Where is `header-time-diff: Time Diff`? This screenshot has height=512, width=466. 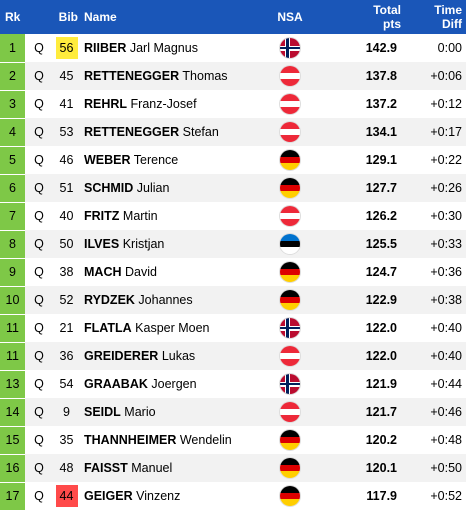
header-time-diff: Time Diff is located at coordinates (435, 17).